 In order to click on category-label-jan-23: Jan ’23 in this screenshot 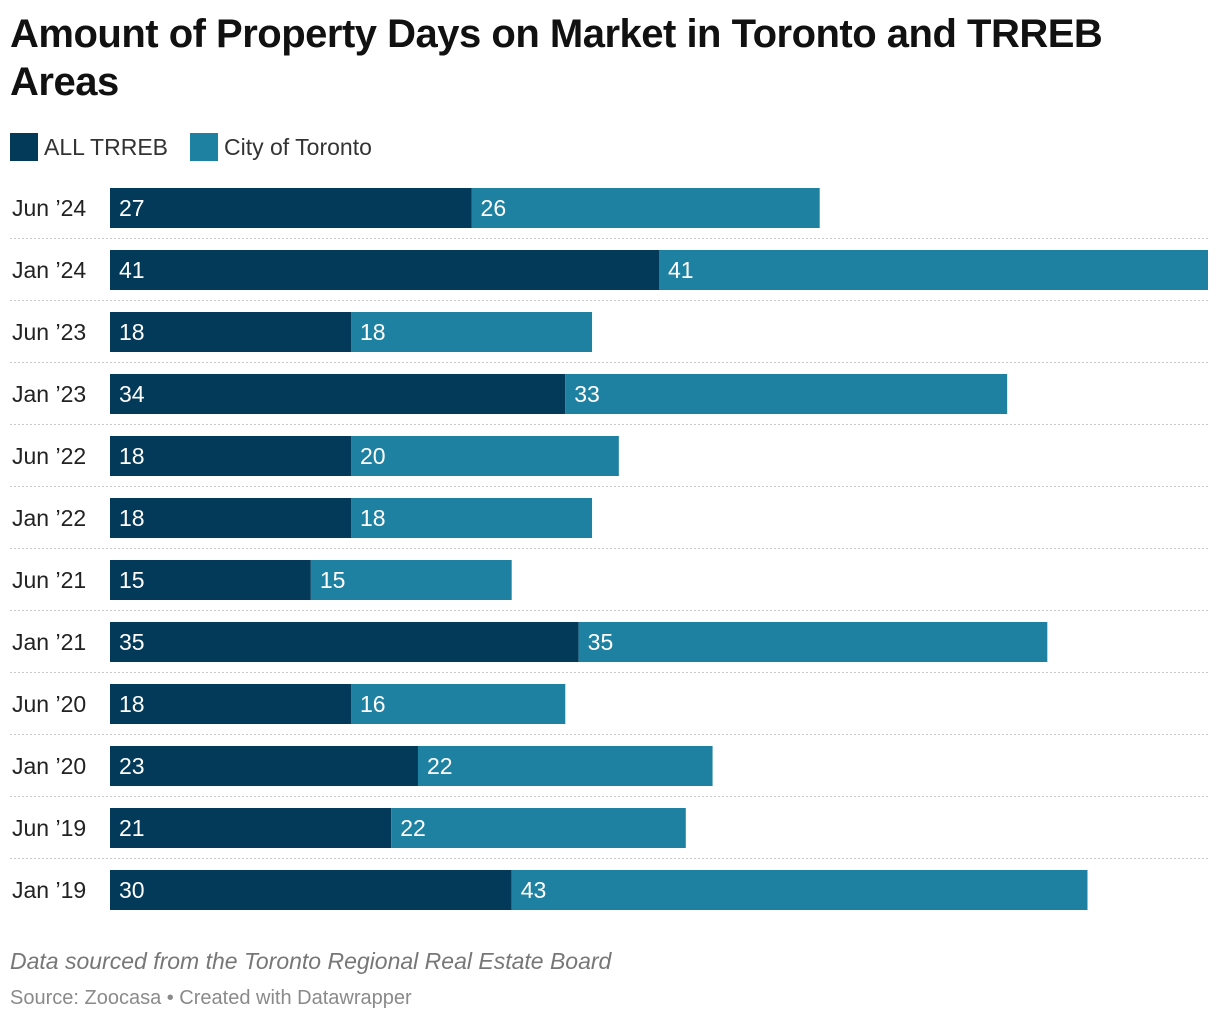, I will do `click(49, 394)`.